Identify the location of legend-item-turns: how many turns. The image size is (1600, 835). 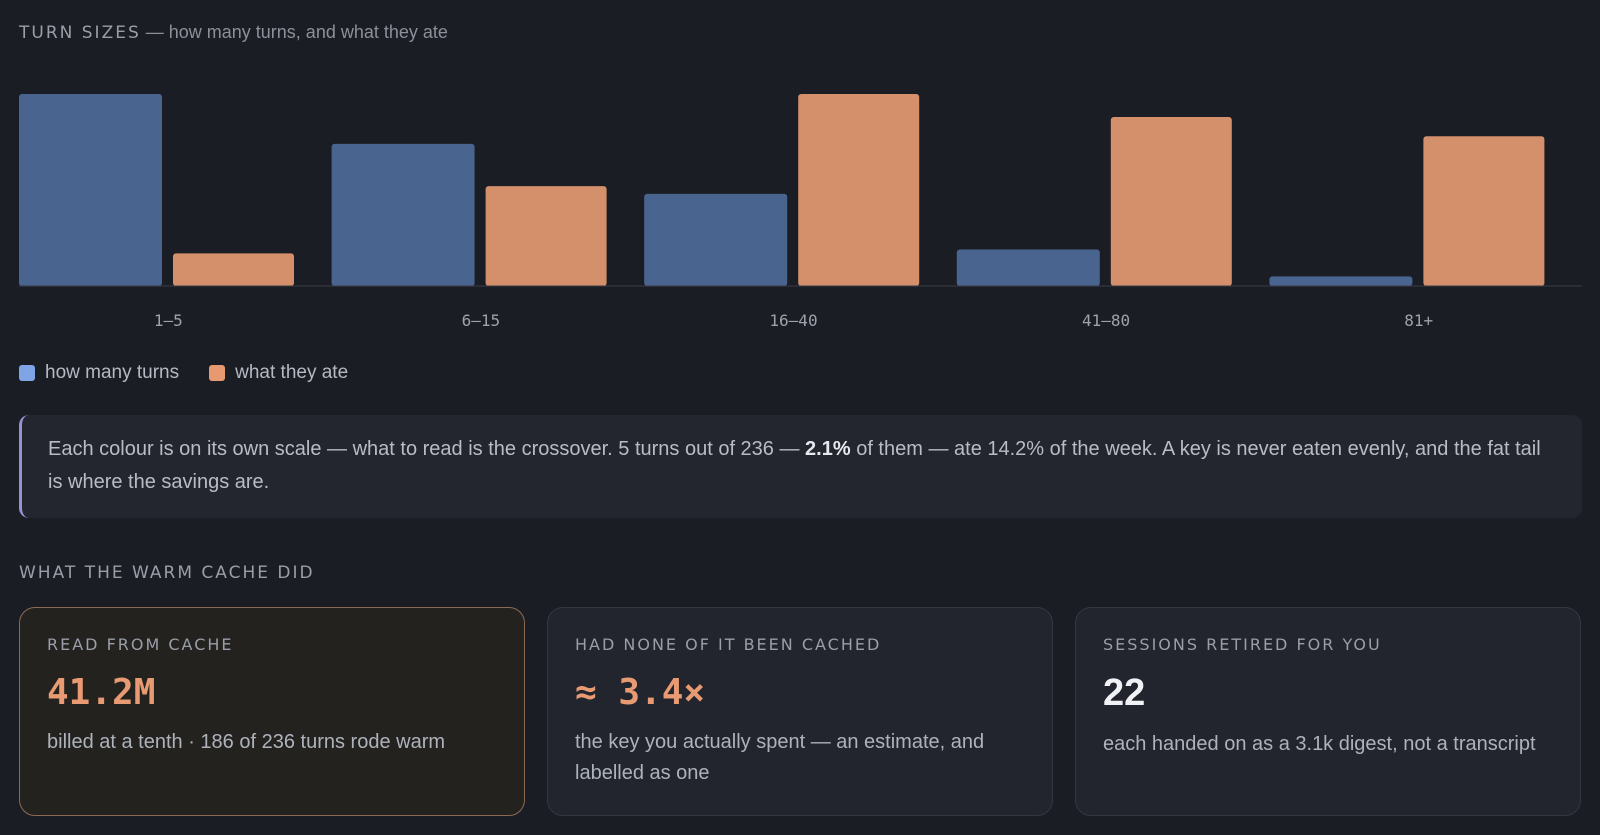
(99, 373).